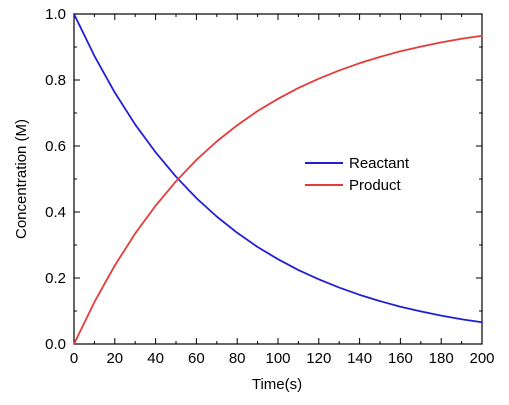  What do you see at coordinates (55, 344) in the screenshot?
I see `y-tick-label: 0.0` at bounding box center [55, 344].